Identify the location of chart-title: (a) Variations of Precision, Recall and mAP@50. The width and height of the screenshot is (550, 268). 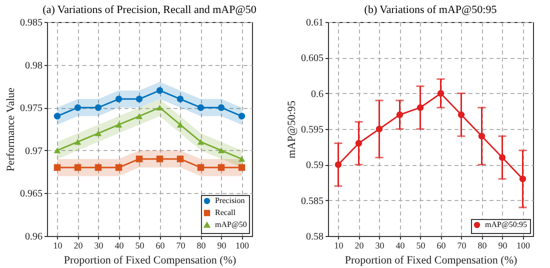
(149, 10).